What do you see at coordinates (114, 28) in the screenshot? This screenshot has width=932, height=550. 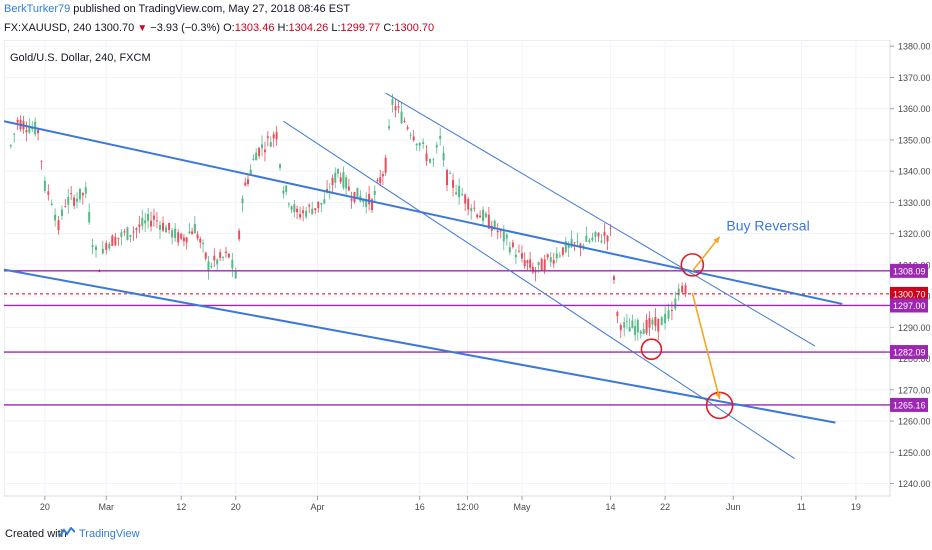 I see `last-price: 1300.70` at bounding box center [114, 28].